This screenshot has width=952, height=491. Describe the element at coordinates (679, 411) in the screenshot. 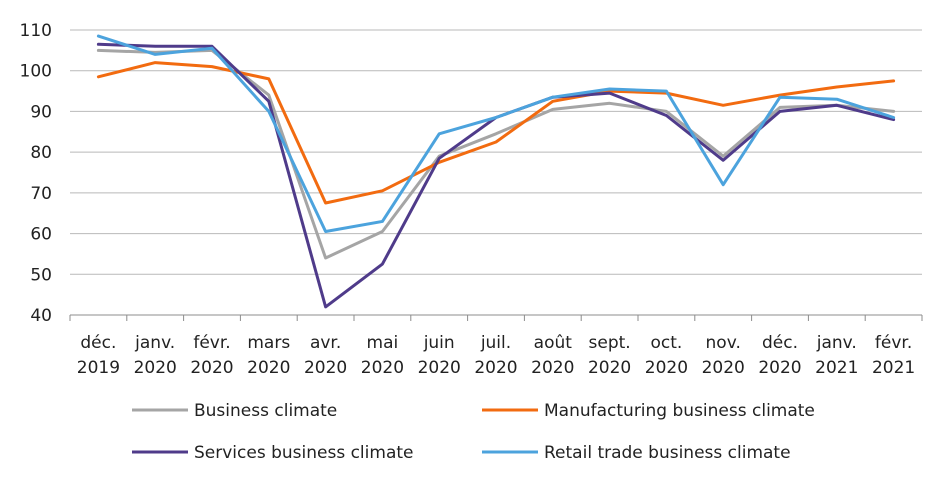

I see `legend-label: Manufacturing business climate` at that location.